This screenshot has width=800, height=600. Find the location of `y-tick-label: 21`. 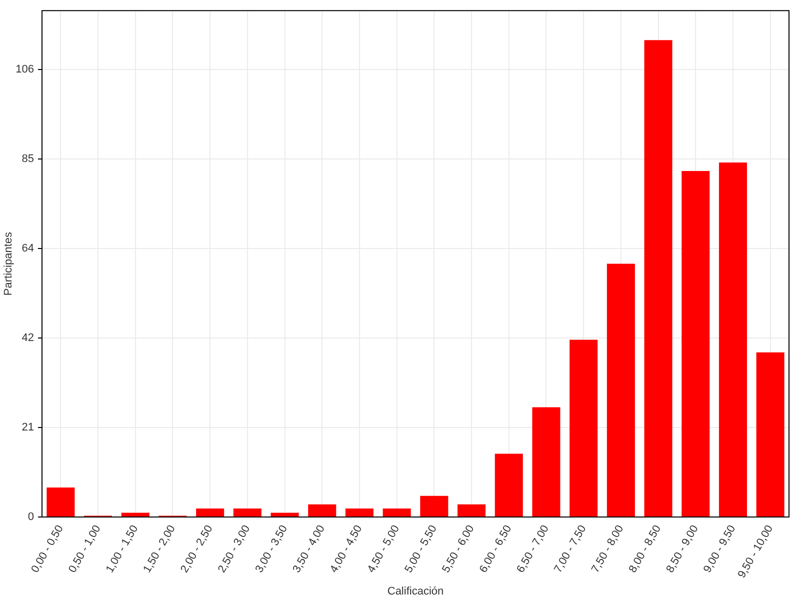

y-tick-label: 21 is located at coordinates (28, 428).